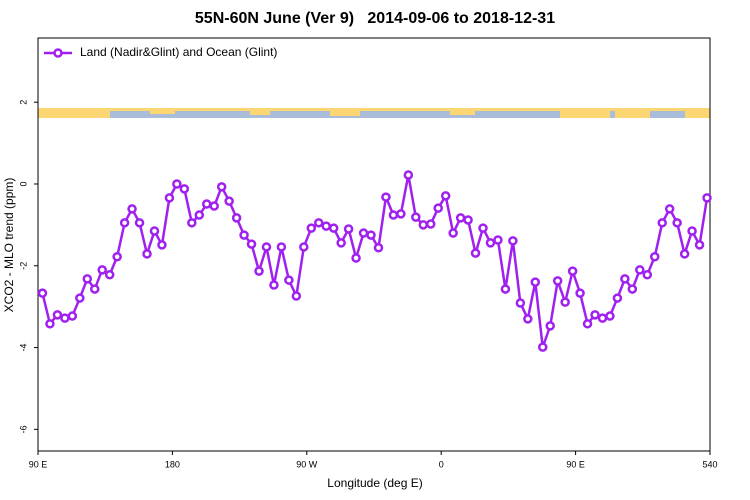  What do you see at coordinates (441, 464) in the screenshot?
I see `x-tick-label: 0` at bounding box center [441, 464].